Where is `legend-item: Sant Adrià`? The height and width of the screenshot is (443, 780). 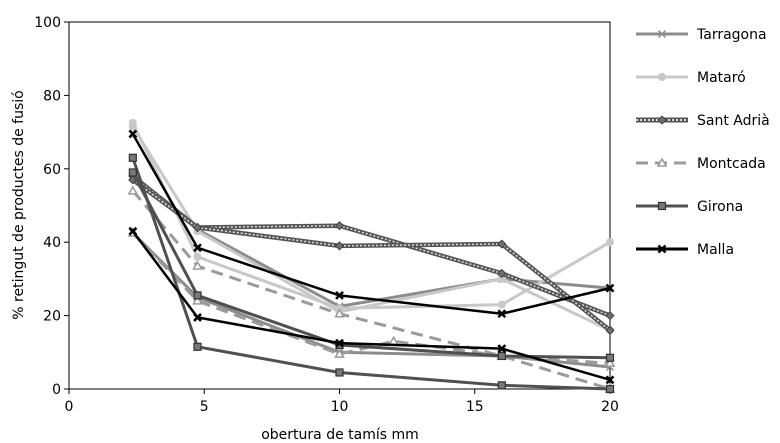 legend-item: Sant Adrià is located at coordinates (703, 121).